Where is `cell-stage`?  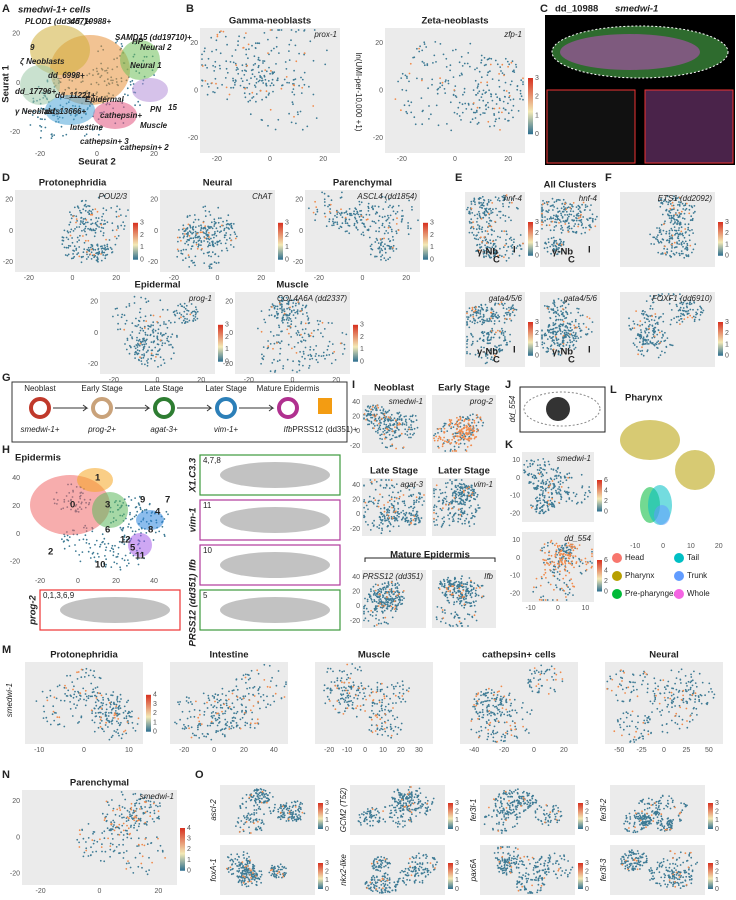
cell-stage is located at coordinates (40, 408).